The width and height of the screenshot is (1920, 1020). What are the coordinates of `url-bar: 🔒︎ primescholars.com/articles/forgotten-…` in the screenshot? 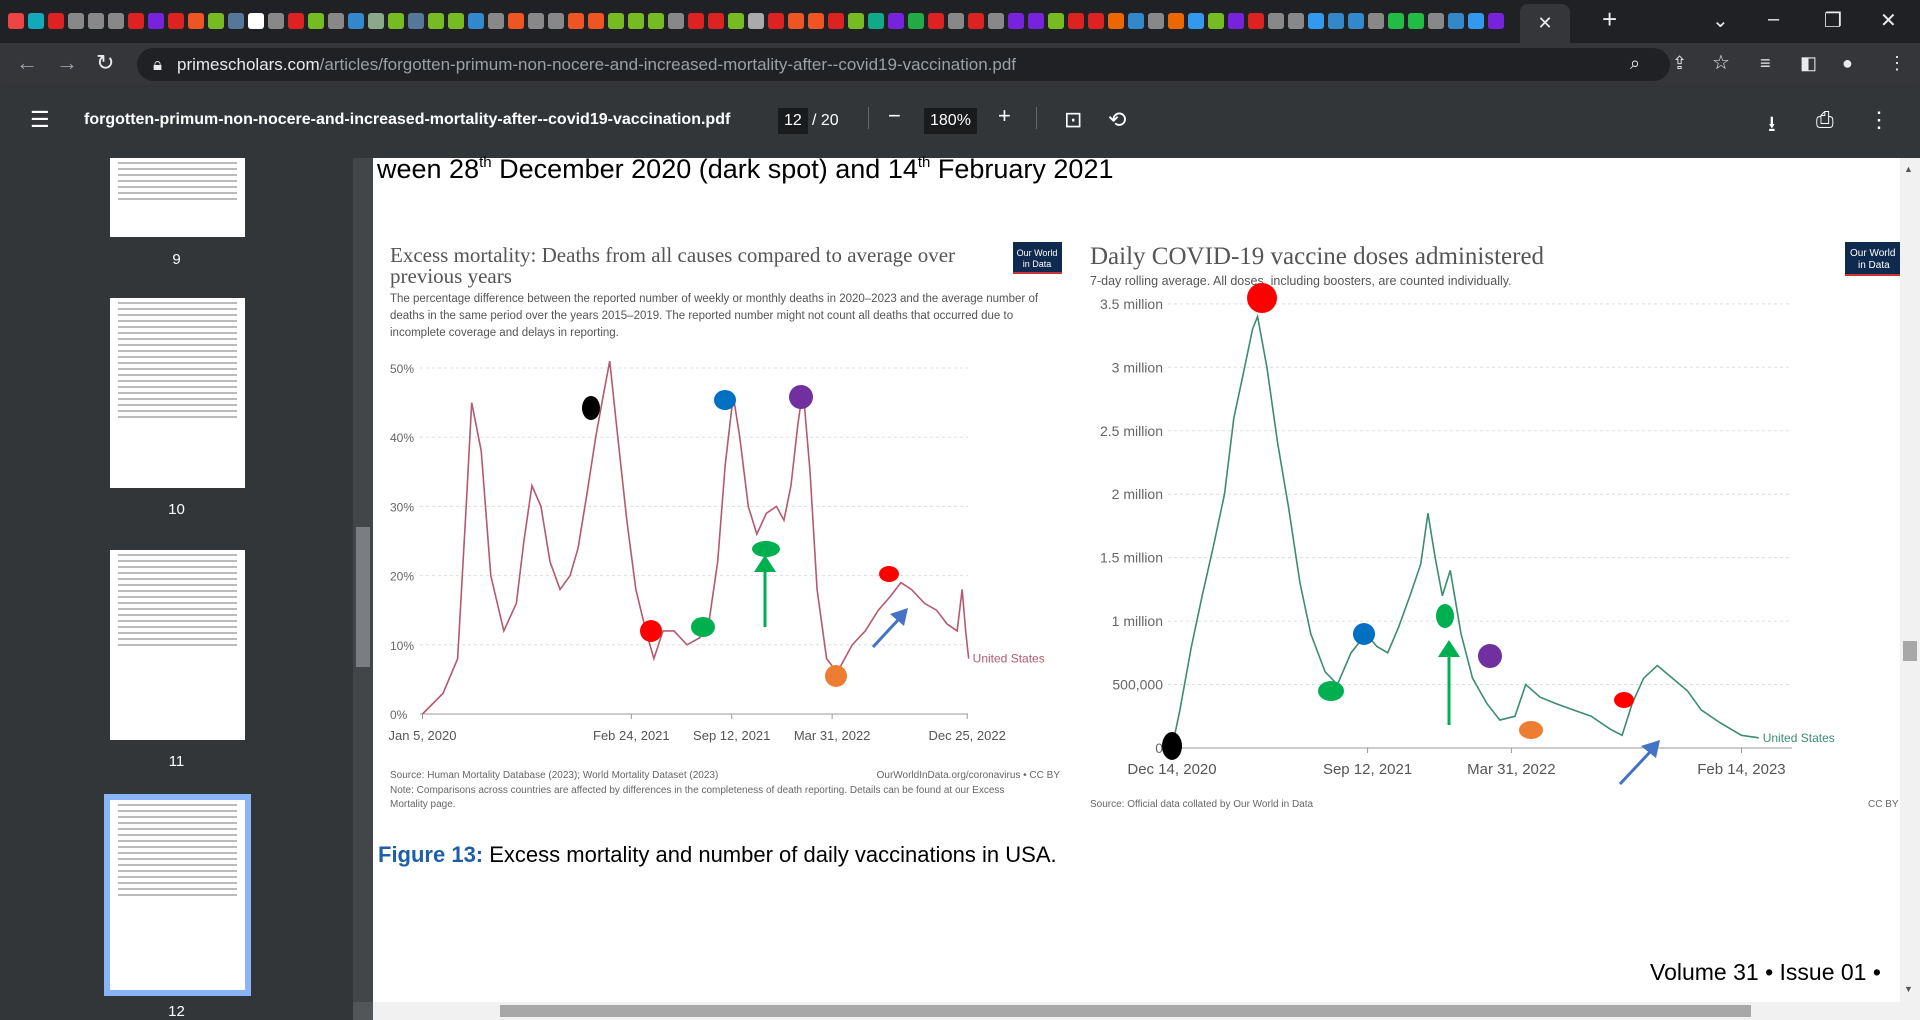 It's located at (903, 64).